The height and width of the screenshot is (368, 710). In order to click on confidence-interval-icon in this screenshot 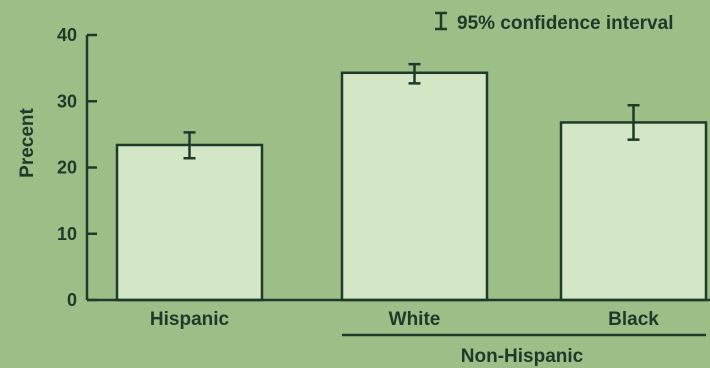, I will do `click(441, 21)`.